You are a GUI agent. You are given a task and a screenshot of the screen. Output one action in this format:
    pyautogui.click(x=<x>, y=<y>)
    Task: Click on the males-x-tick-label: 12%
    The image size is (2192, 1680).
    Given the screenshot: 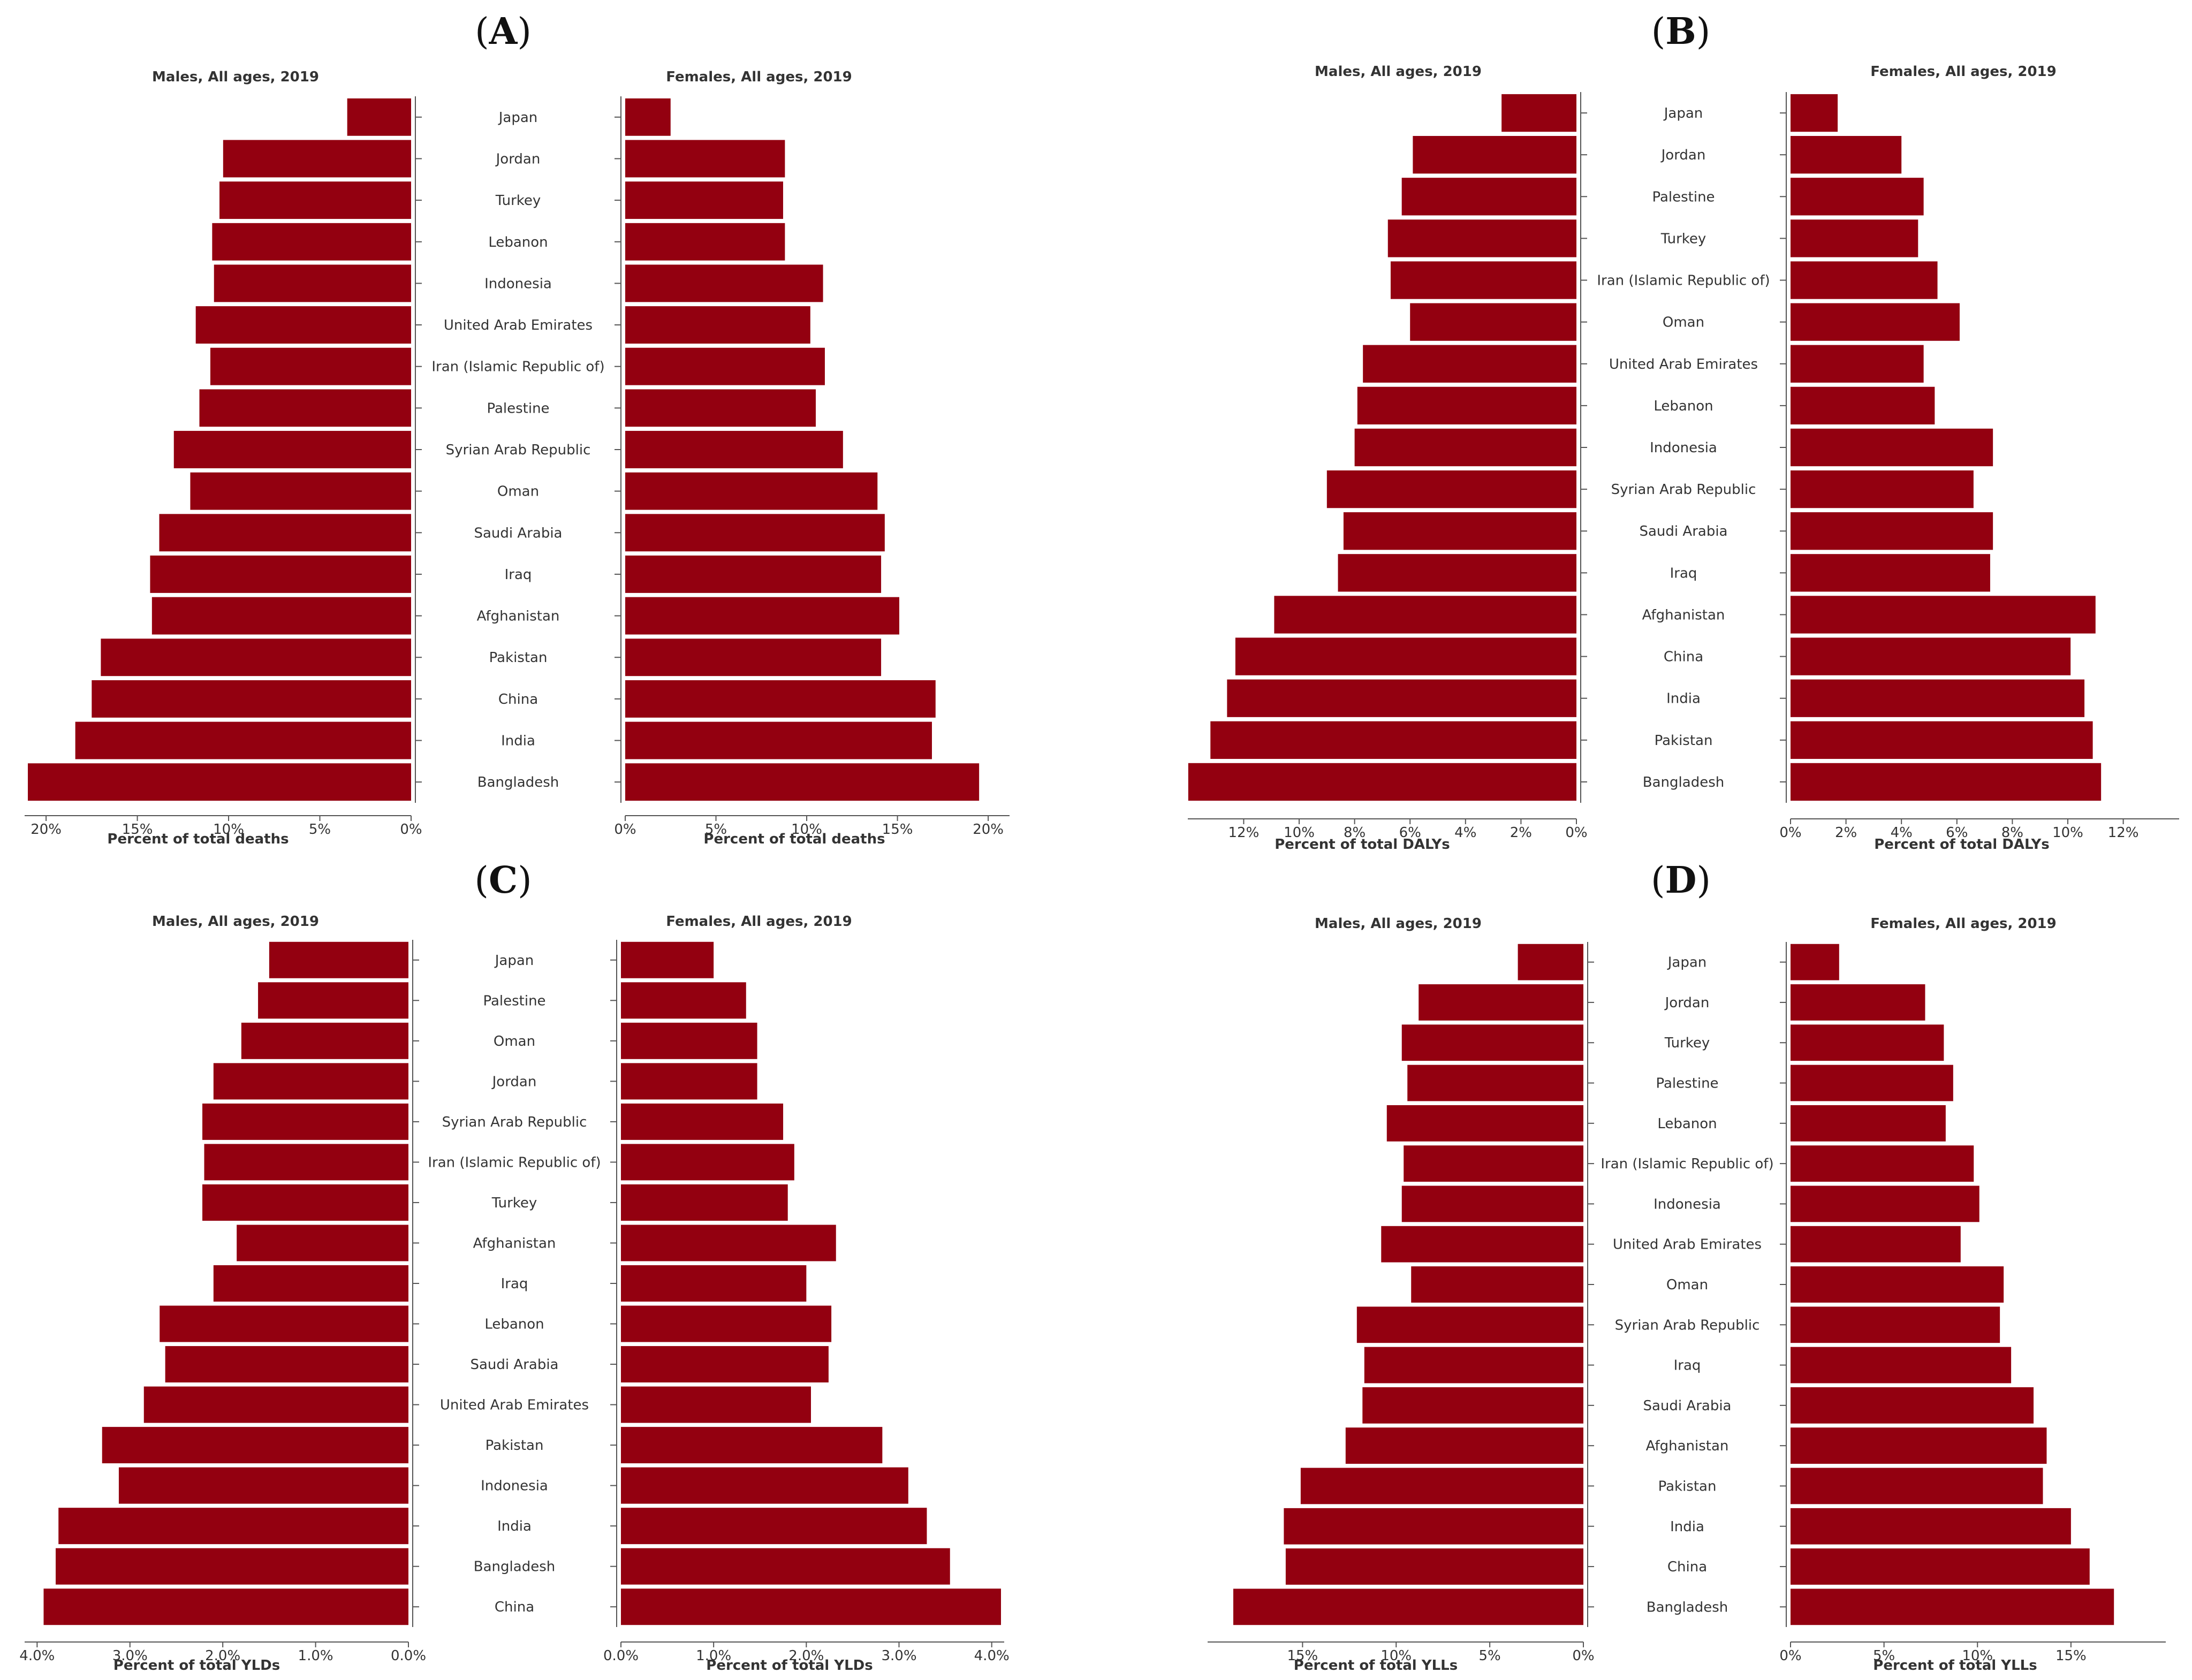 What is the action you would take?
    pyautogui.click(x=1244, y=833)
    